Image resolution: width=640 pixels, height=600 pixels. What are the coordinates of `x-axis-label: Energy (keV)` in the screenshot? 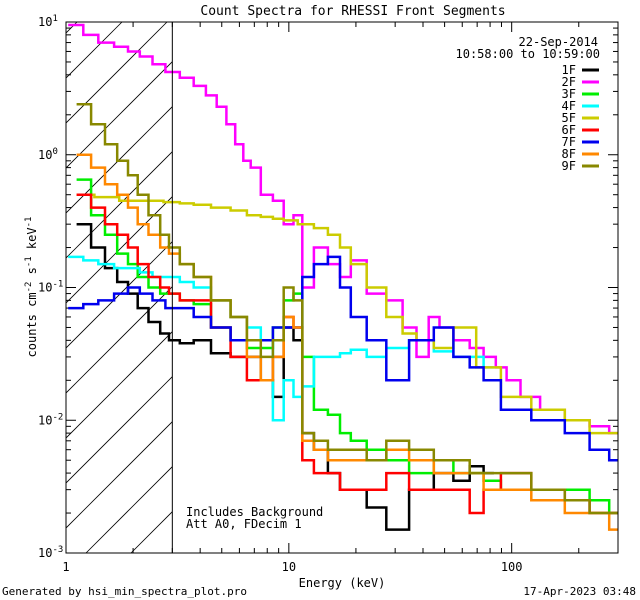 It's located at (342, 583).